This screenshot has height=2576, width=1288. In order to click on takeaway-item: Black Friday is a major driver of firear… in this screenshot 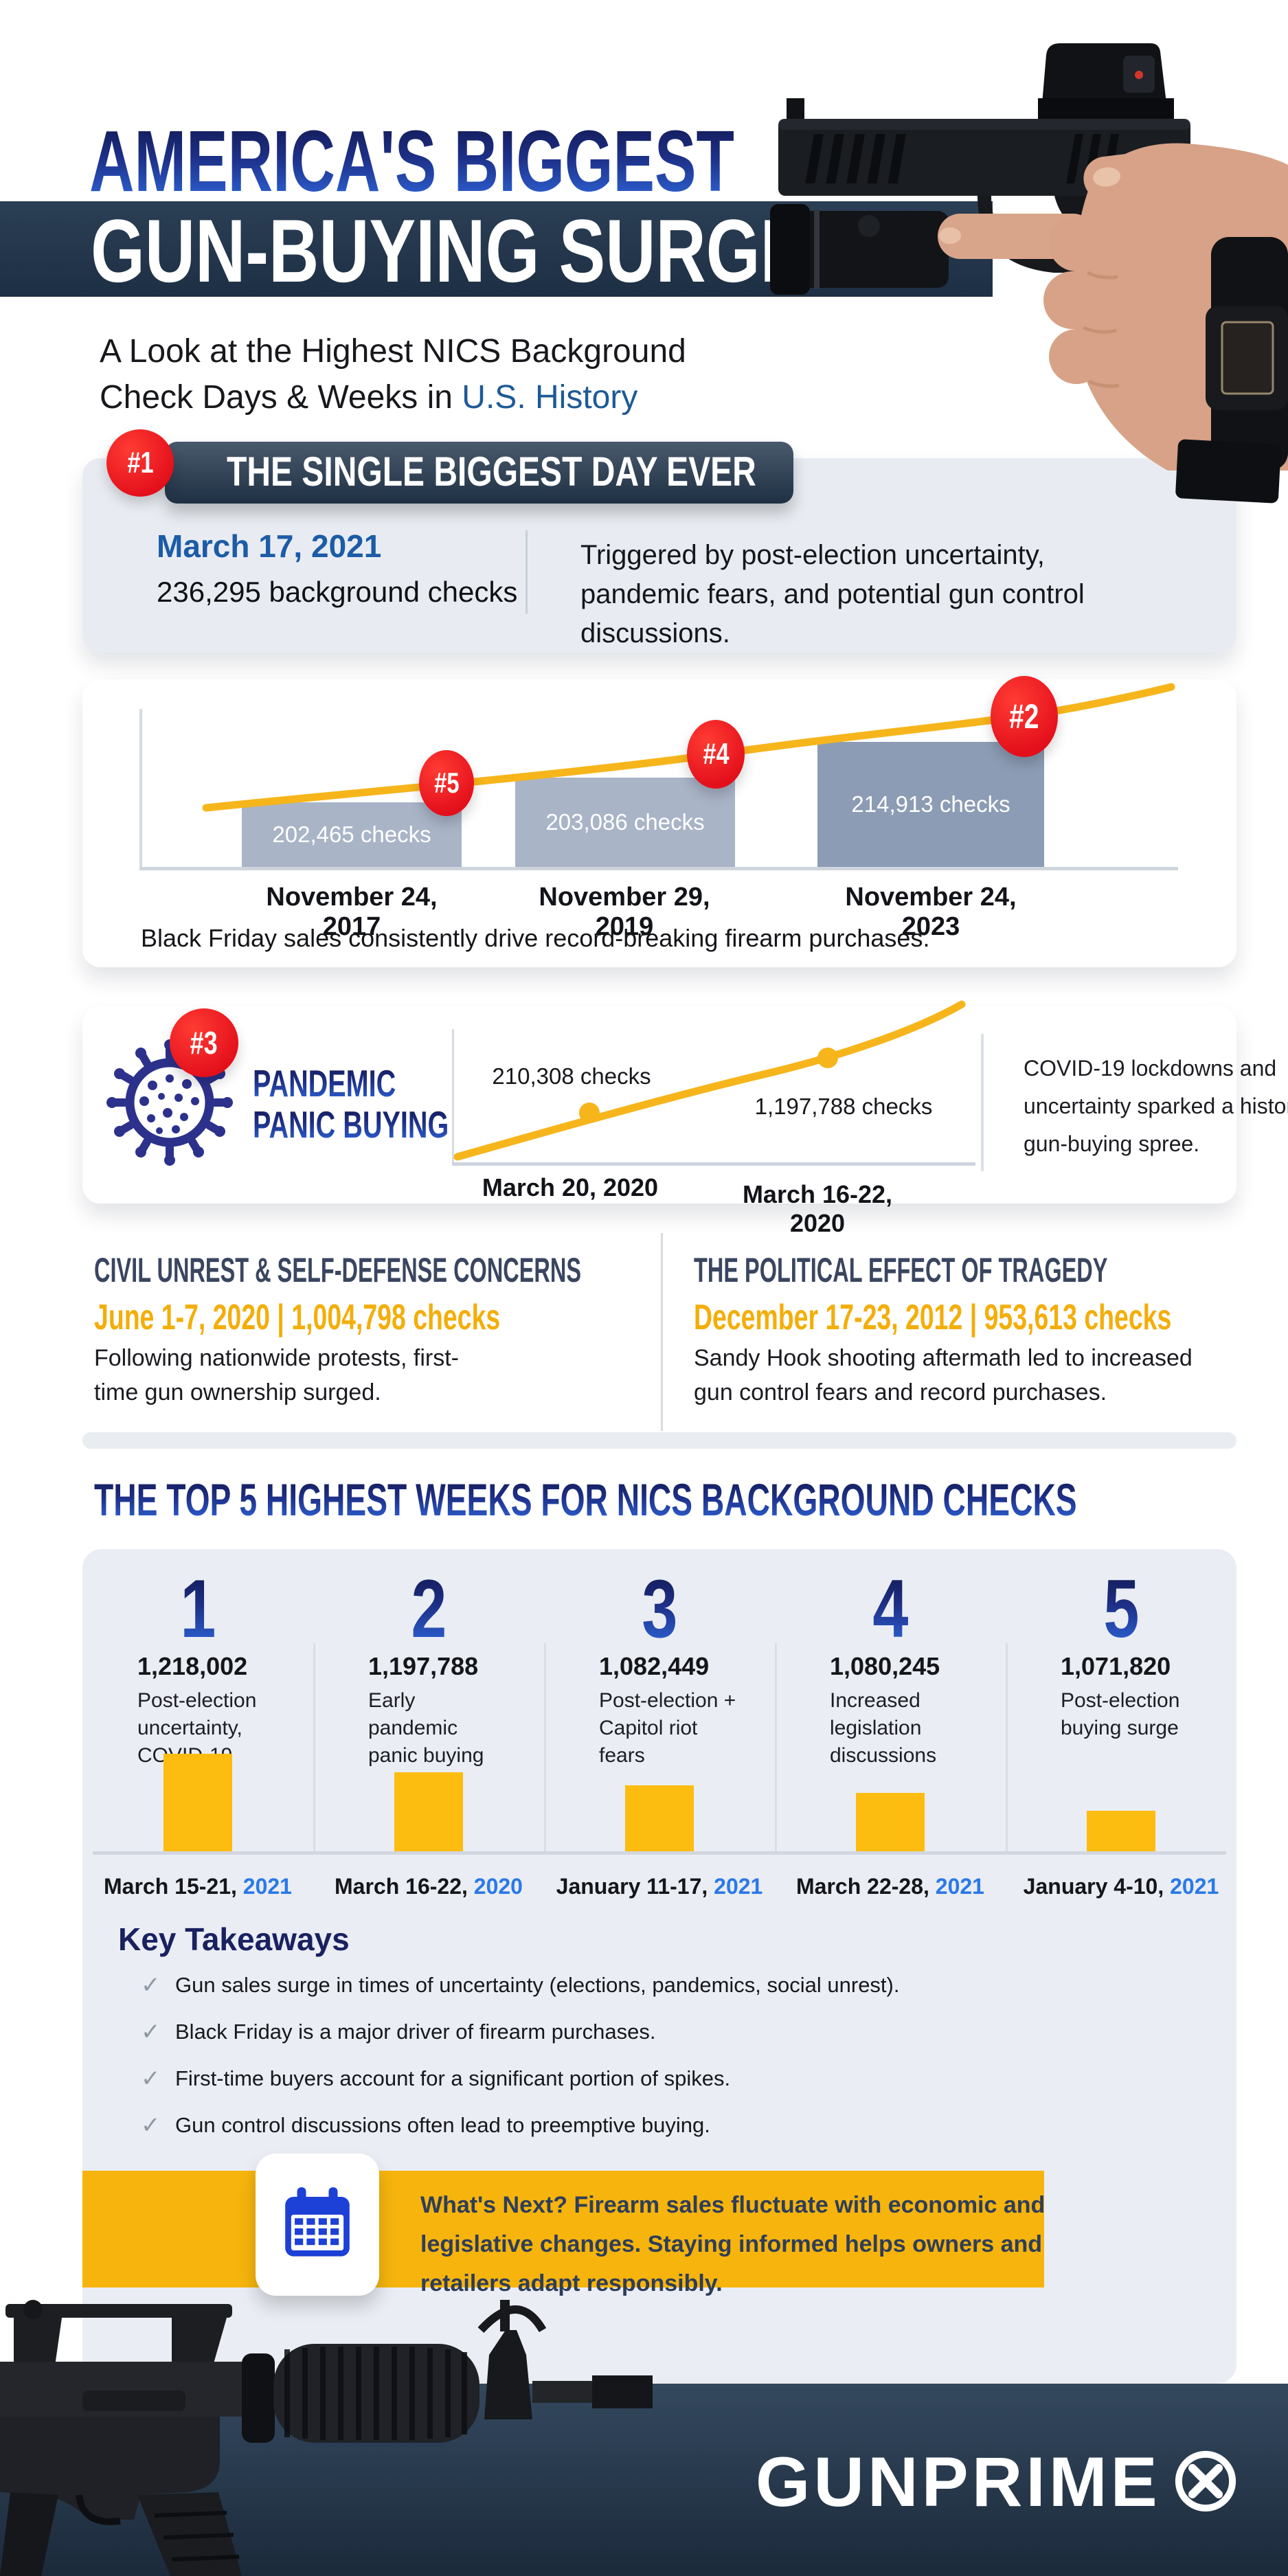, I will do `click(415, 2032)`.